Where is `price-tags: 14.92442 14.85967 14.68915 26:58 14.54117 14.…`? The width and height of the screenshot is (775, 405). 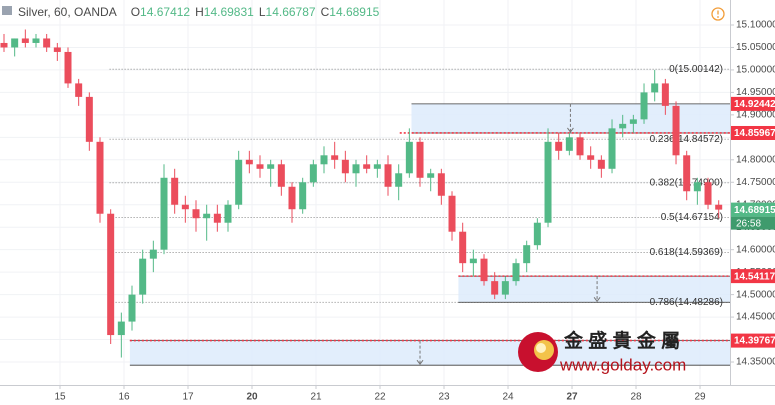 price-tags: 14.92442 14.85967 14.68915 26:58 14.54117 14.… is located at coordinates (753, 222).